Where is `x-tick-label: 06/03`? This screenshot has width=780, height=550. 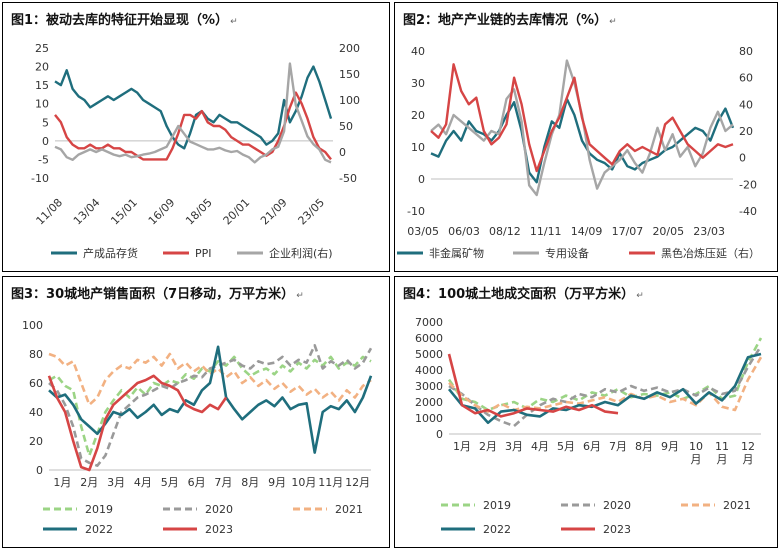
x-tick-label: 06/03 is located at coordinates (464, 231).